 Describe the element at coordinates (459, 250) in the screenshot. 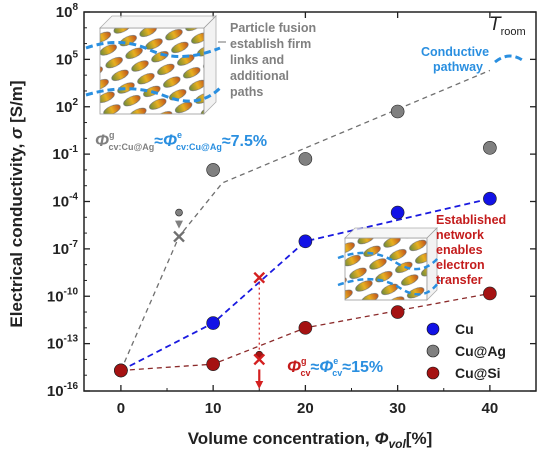

I see `svg-text: enables` at that location.